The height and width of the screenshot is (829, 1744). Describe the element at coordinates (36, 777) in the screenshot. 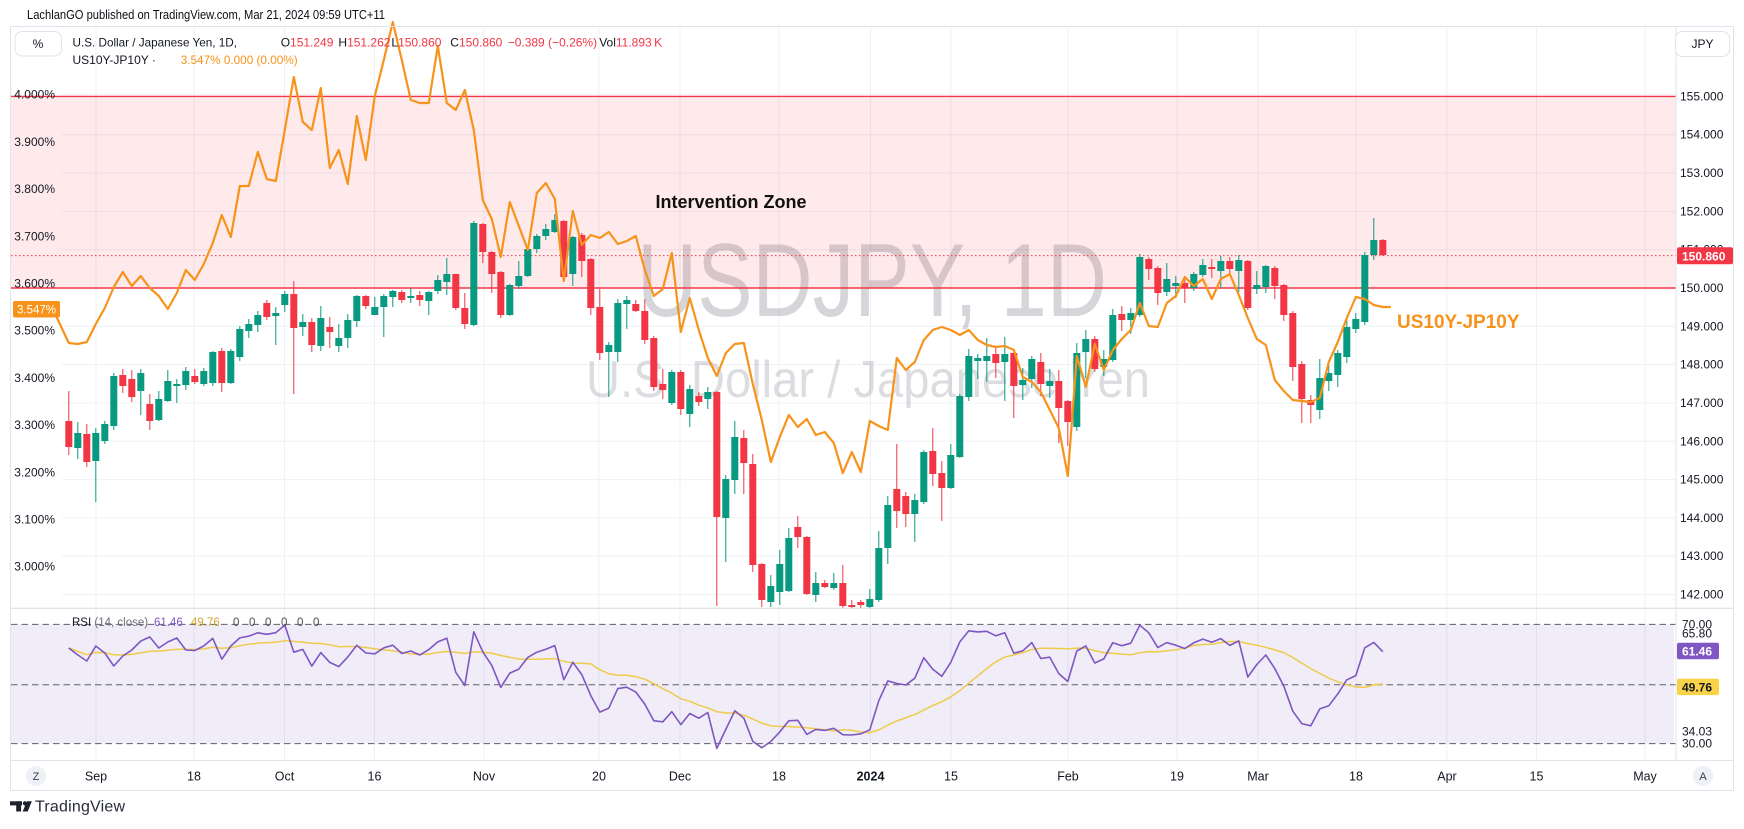

I see `svg-text: Z` at that location.